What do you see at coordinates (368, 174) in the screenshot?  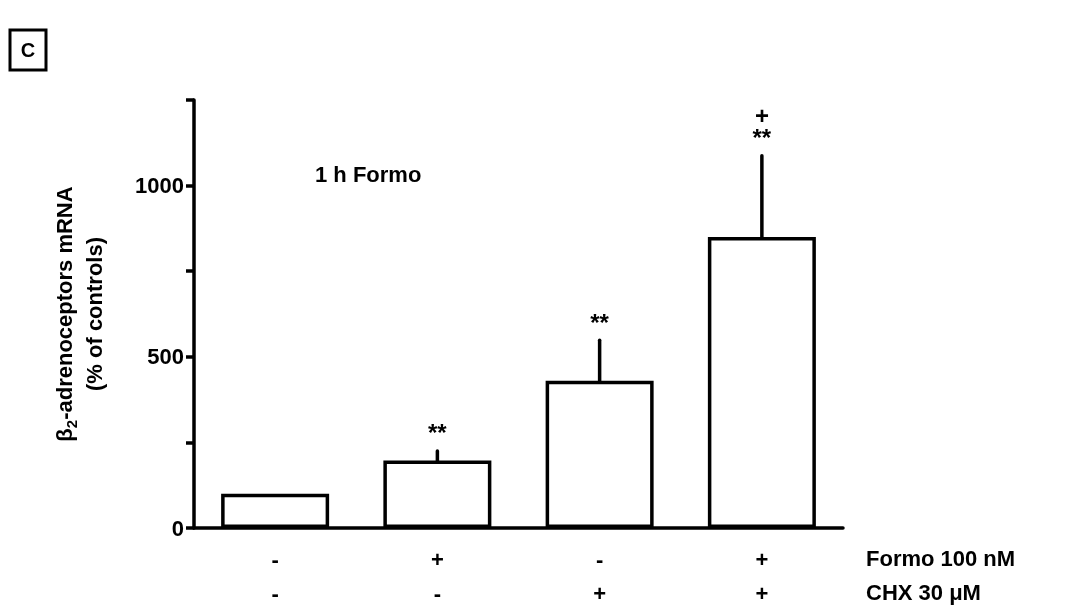 I see `text: 1 h Formo` at bounding box center [368, 174].